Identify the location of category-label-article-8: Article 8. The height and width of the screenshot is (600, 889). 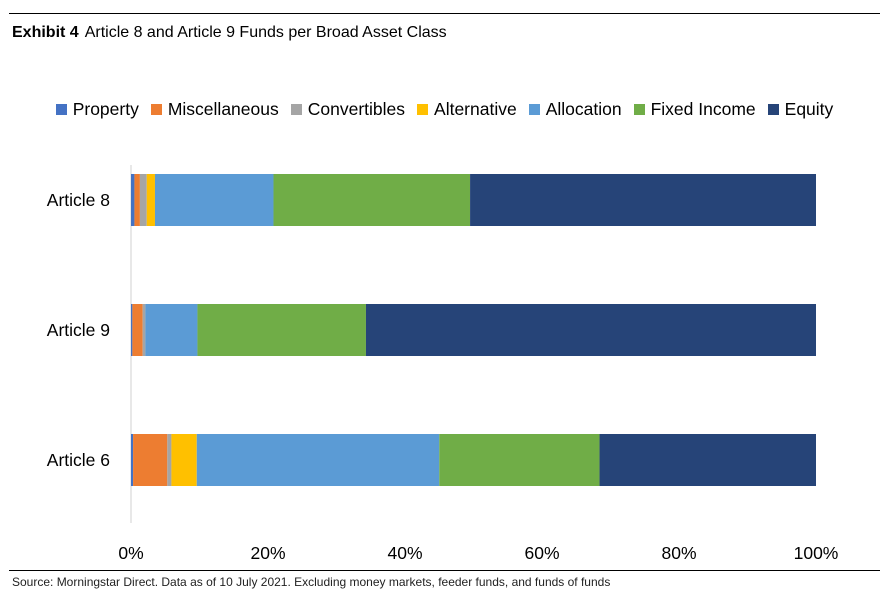
(78, 200).